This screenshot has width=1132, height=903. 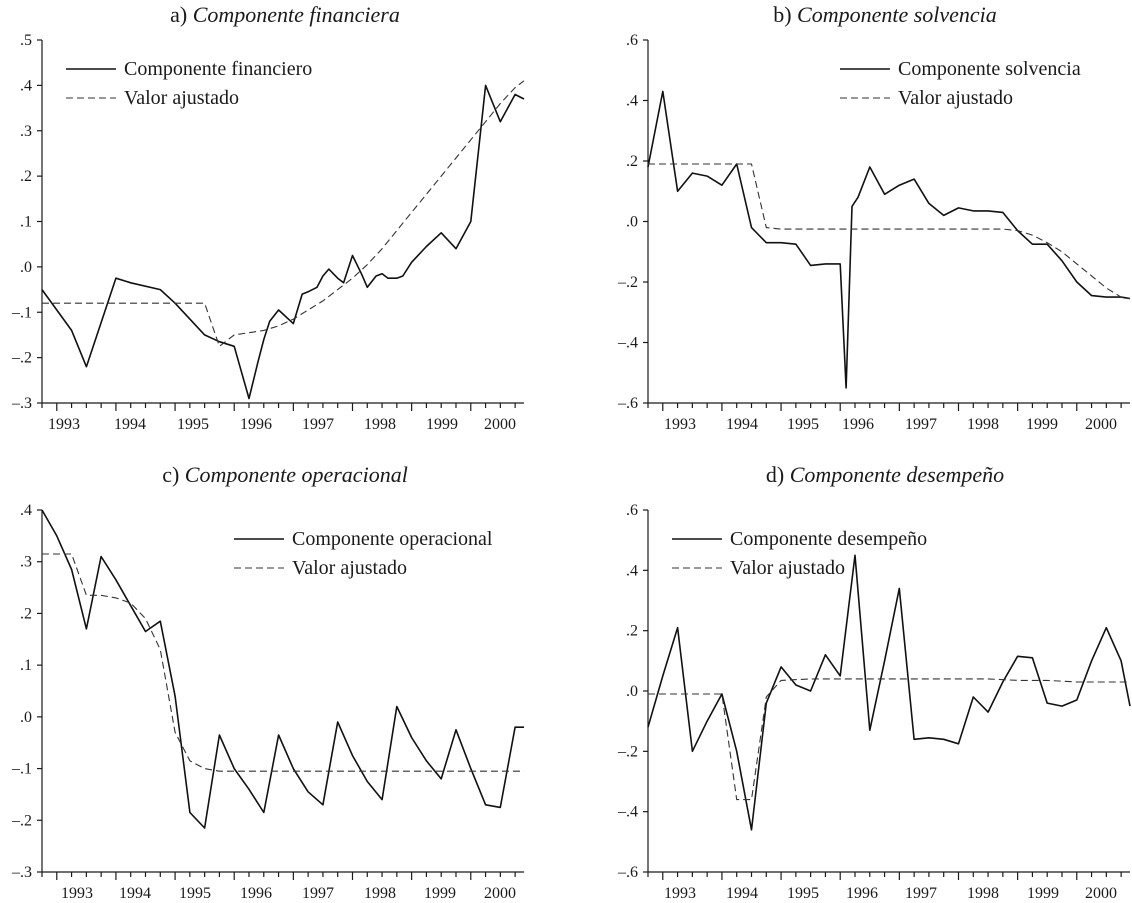 I want to click on panel-a-x-tick-label: 2000, so click(x=500, y=424).